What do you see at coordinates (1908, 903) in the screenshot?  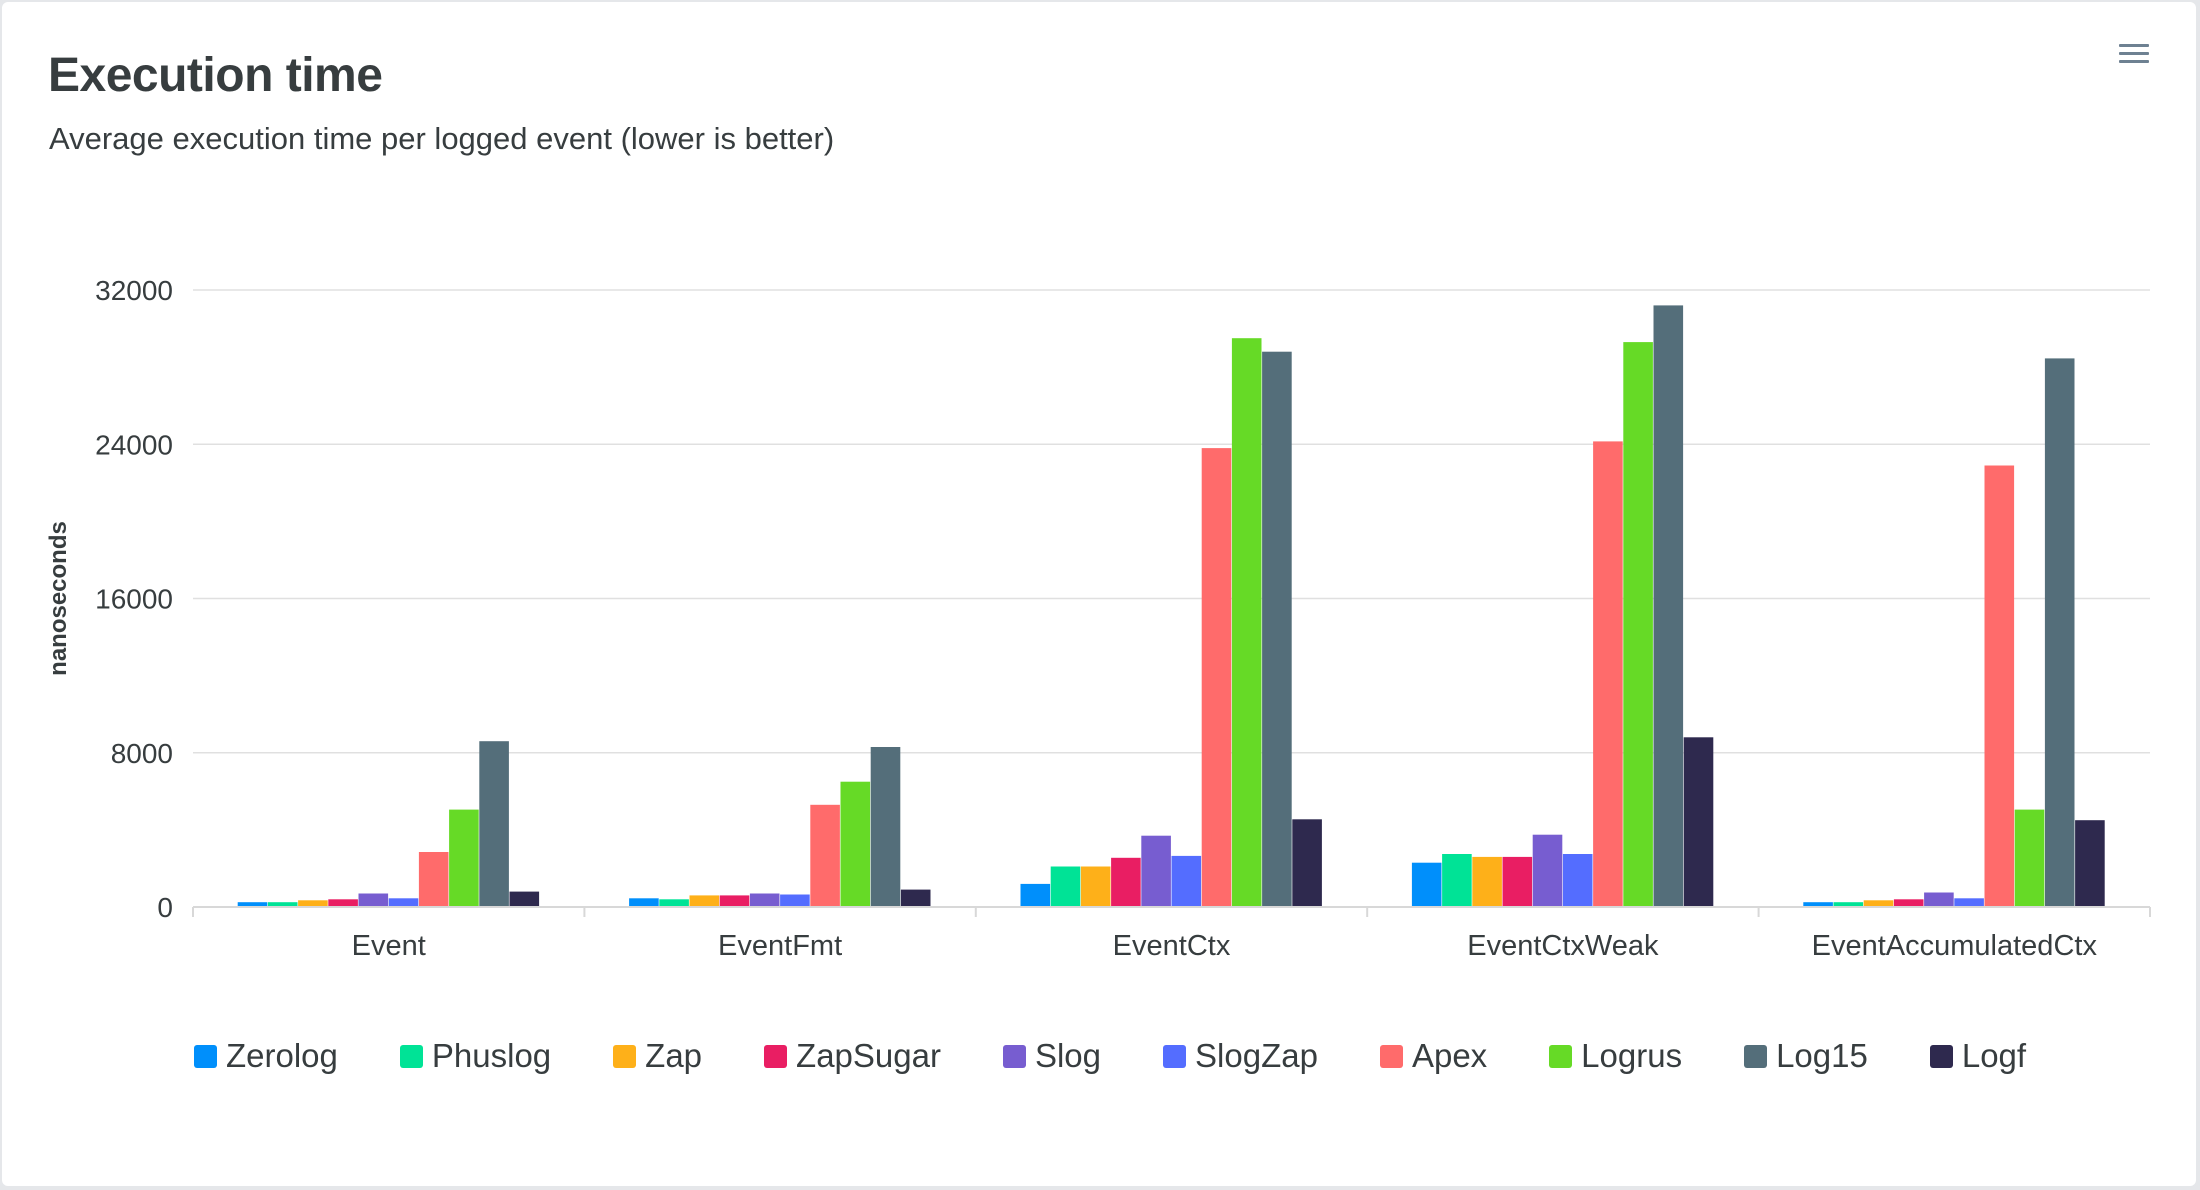 I see `bar-zapsugar-eventaccumulatedctx` at bounding box center [1908, 903].